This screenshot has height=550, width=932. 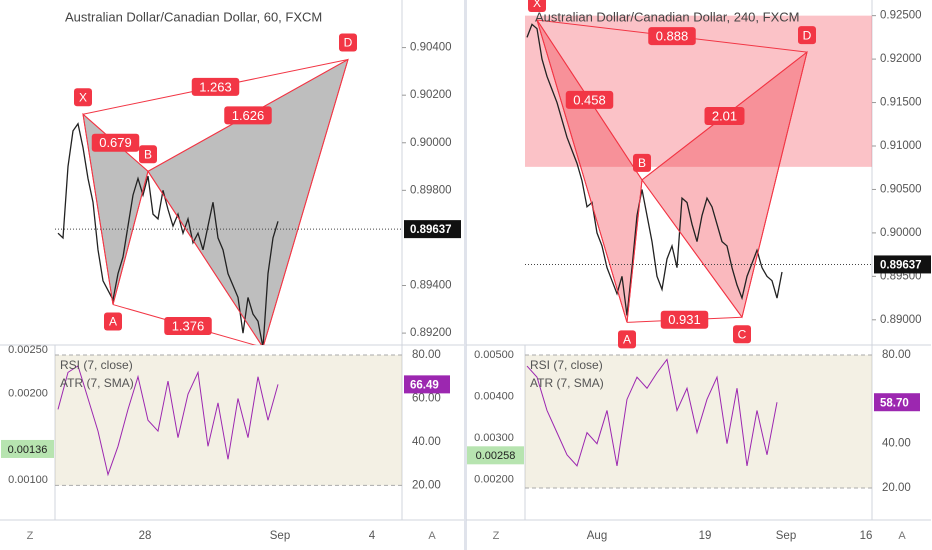 What do you see at coordinates (431, 333) in the screenshot?
I see `price-tick-label: 0.89200` at bounding box center [431, 333].